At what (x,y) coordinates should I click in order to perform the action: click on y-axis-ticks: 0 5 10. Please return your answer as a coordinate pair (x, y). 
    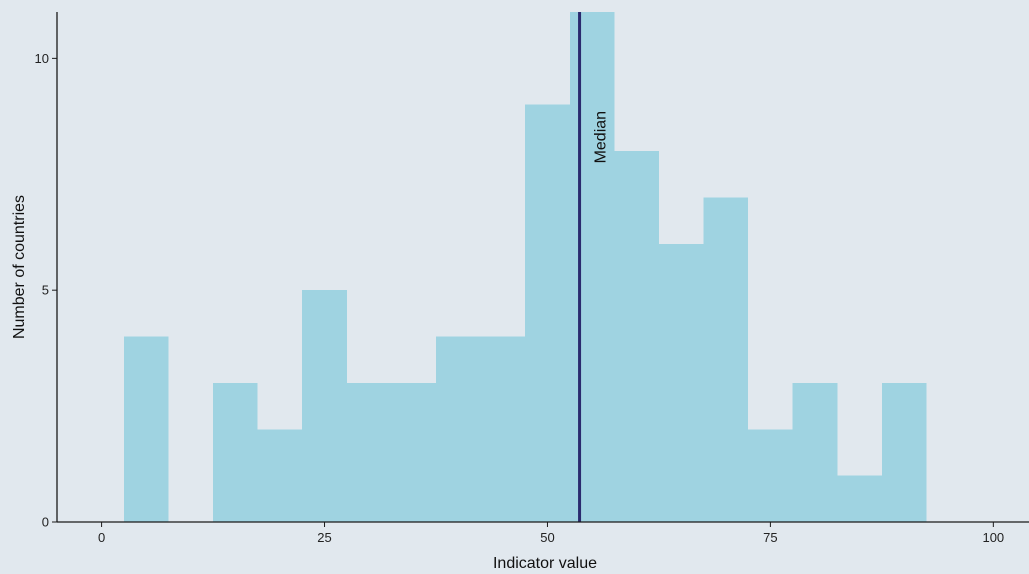
    Looking at the image, I should click on (46, 290).